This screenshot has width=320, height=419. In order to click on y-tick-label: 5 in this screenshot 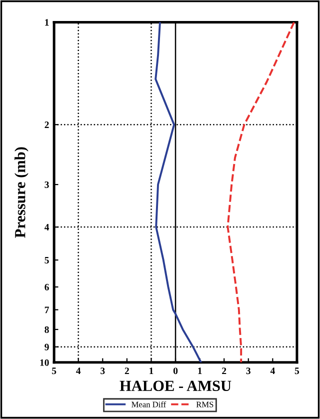, I will do `click(46, 260)`.